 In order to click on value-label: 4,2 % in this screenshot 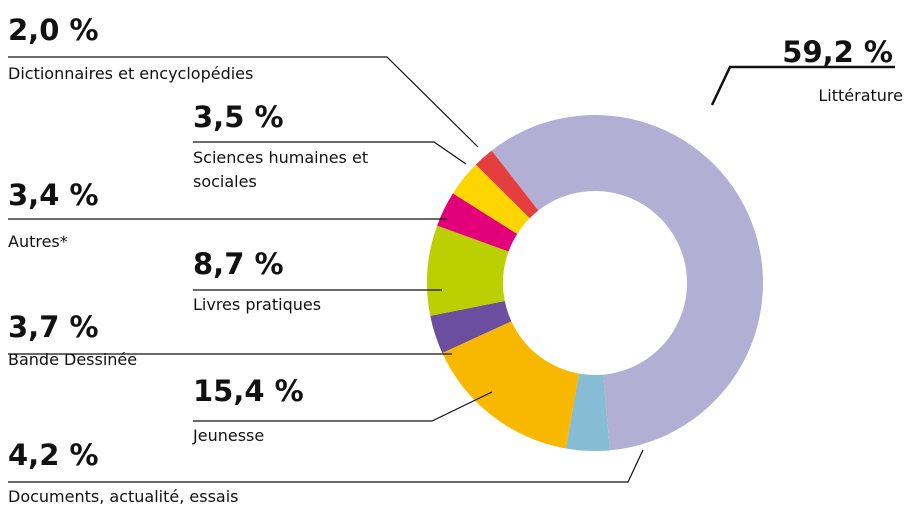, I will do `click(53, 455)`.